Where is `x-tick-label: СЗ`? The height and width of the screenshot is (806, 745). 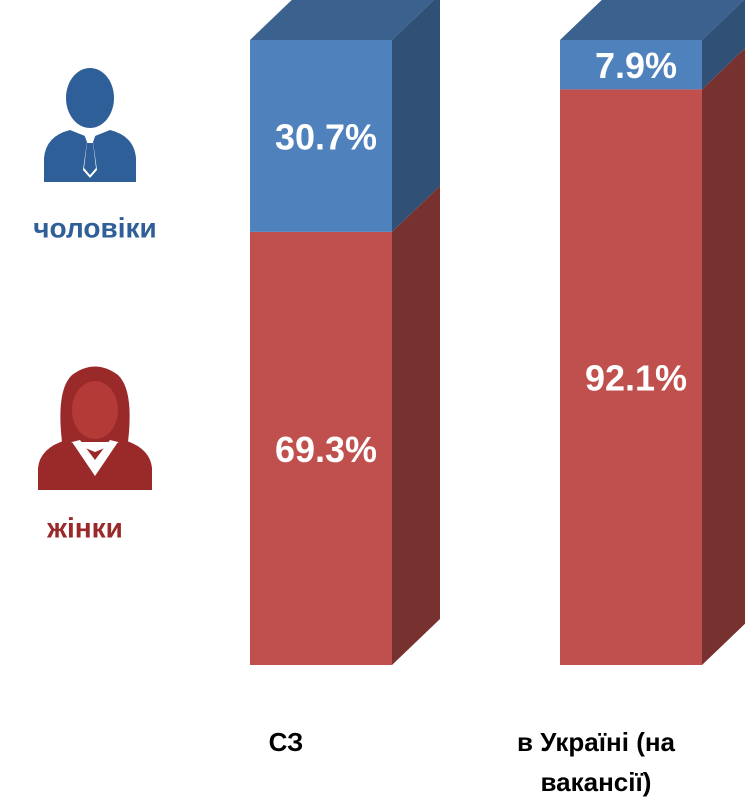 x-tick-label: СЗ is located at coordinates (286, 742).